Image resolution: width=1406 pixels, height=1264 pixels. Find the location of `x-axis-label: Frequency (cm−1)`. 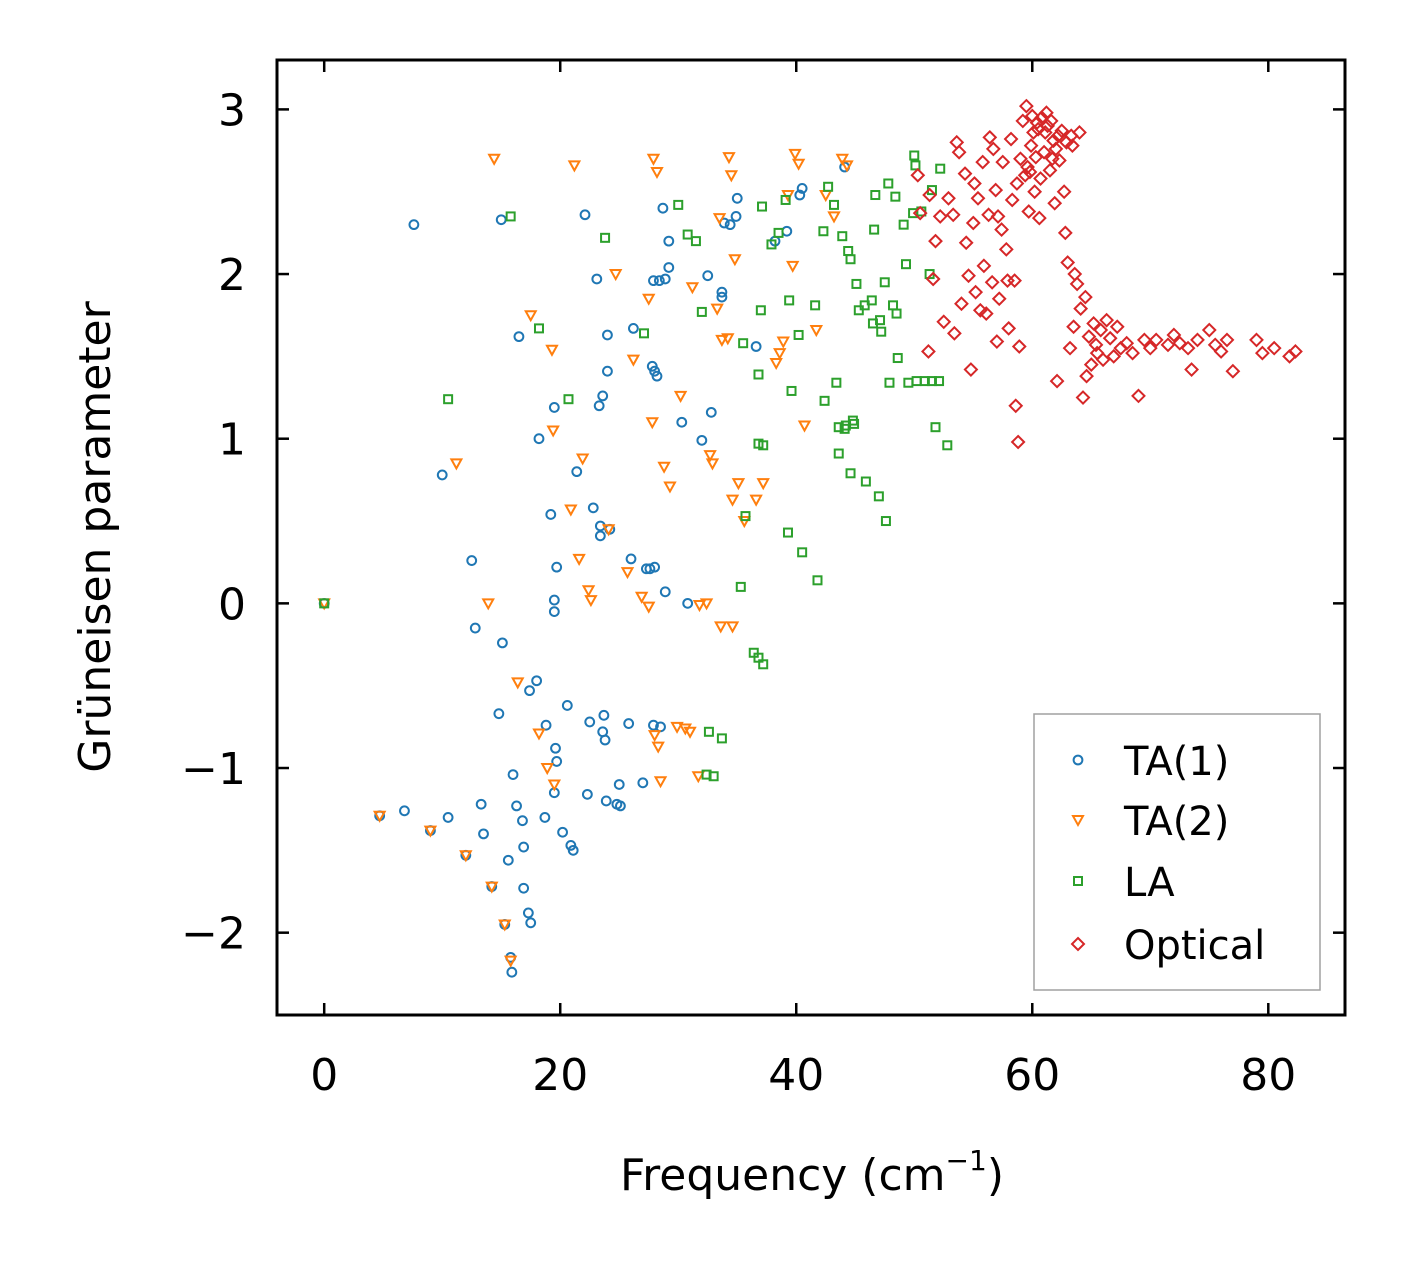

x-axis-label: Frequency (cm−1) is located at coordinates (812, 1172).